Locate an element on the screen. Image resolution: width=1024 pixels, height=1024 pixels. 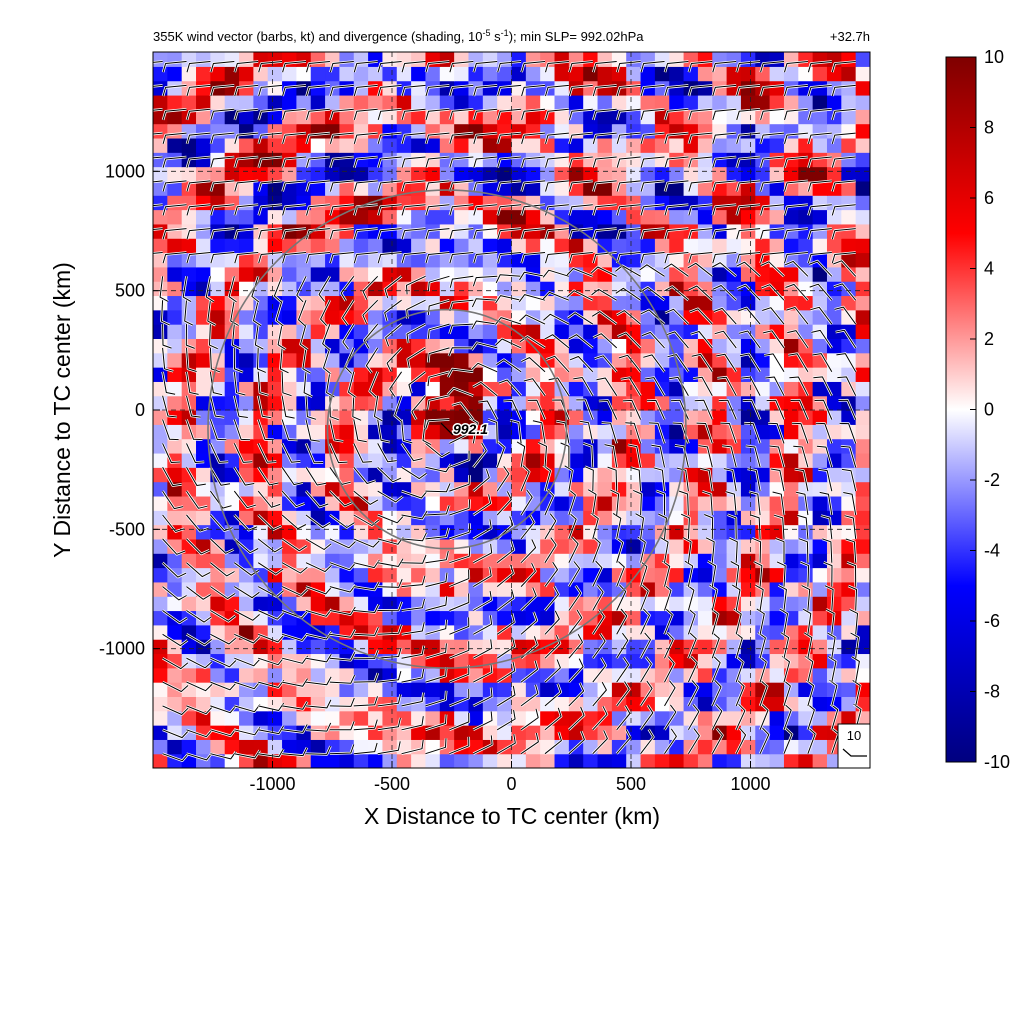
colorbar-tick-label: -10 is located at coordinates (997, 762).